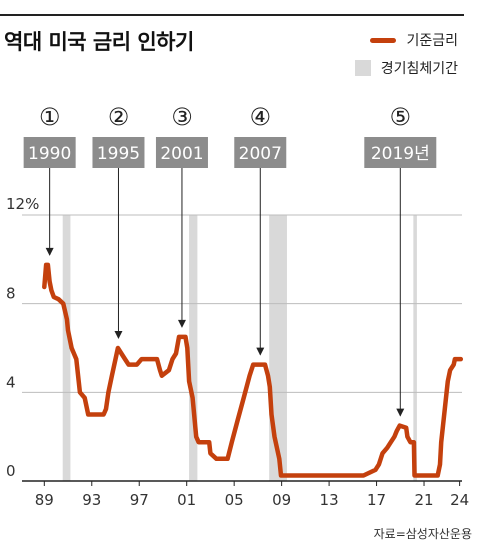  Describe the element at coordinates (139, 500) in the screenshot. I see `x-tick-label: 97` at that location.